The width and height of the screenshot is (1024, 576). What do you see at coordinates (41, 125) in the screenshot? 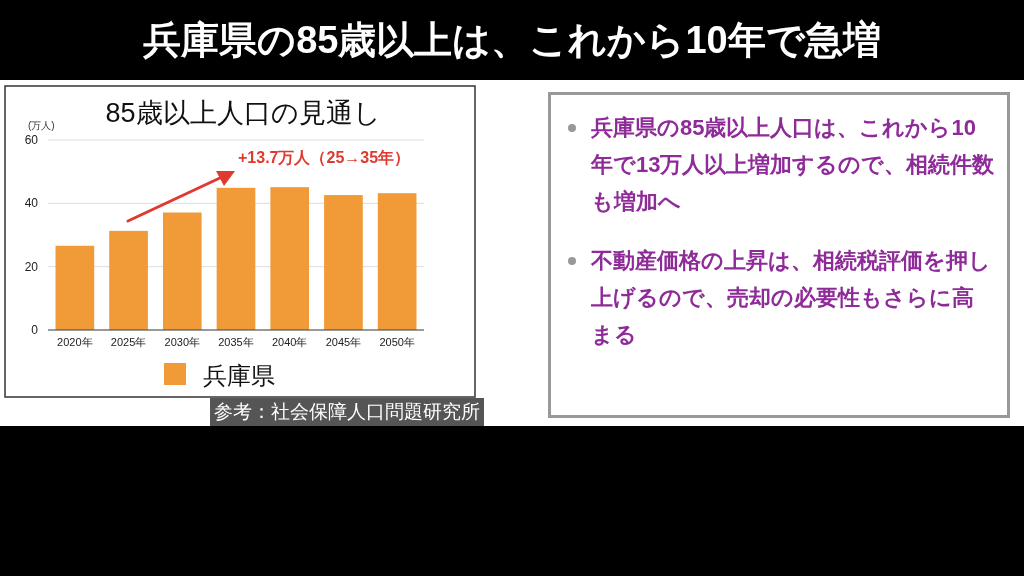
I see `y-axis-title: (万人)` at bounding box center [41, 125].